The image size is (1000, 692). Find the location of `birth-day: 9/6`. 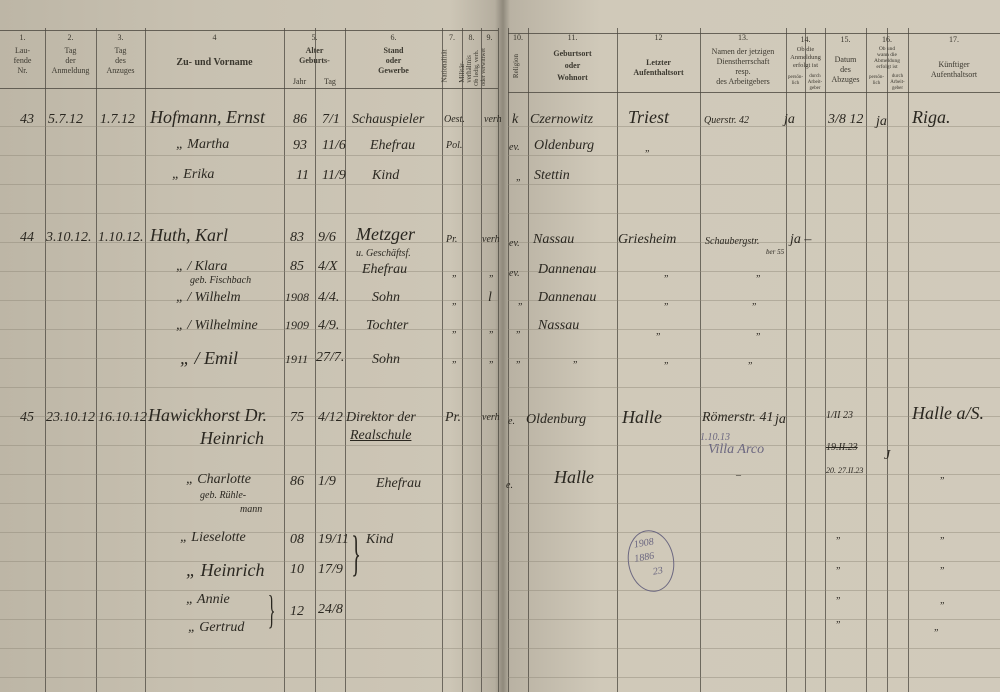

birth-day: 9/6 is located at coordinates (327, 237).